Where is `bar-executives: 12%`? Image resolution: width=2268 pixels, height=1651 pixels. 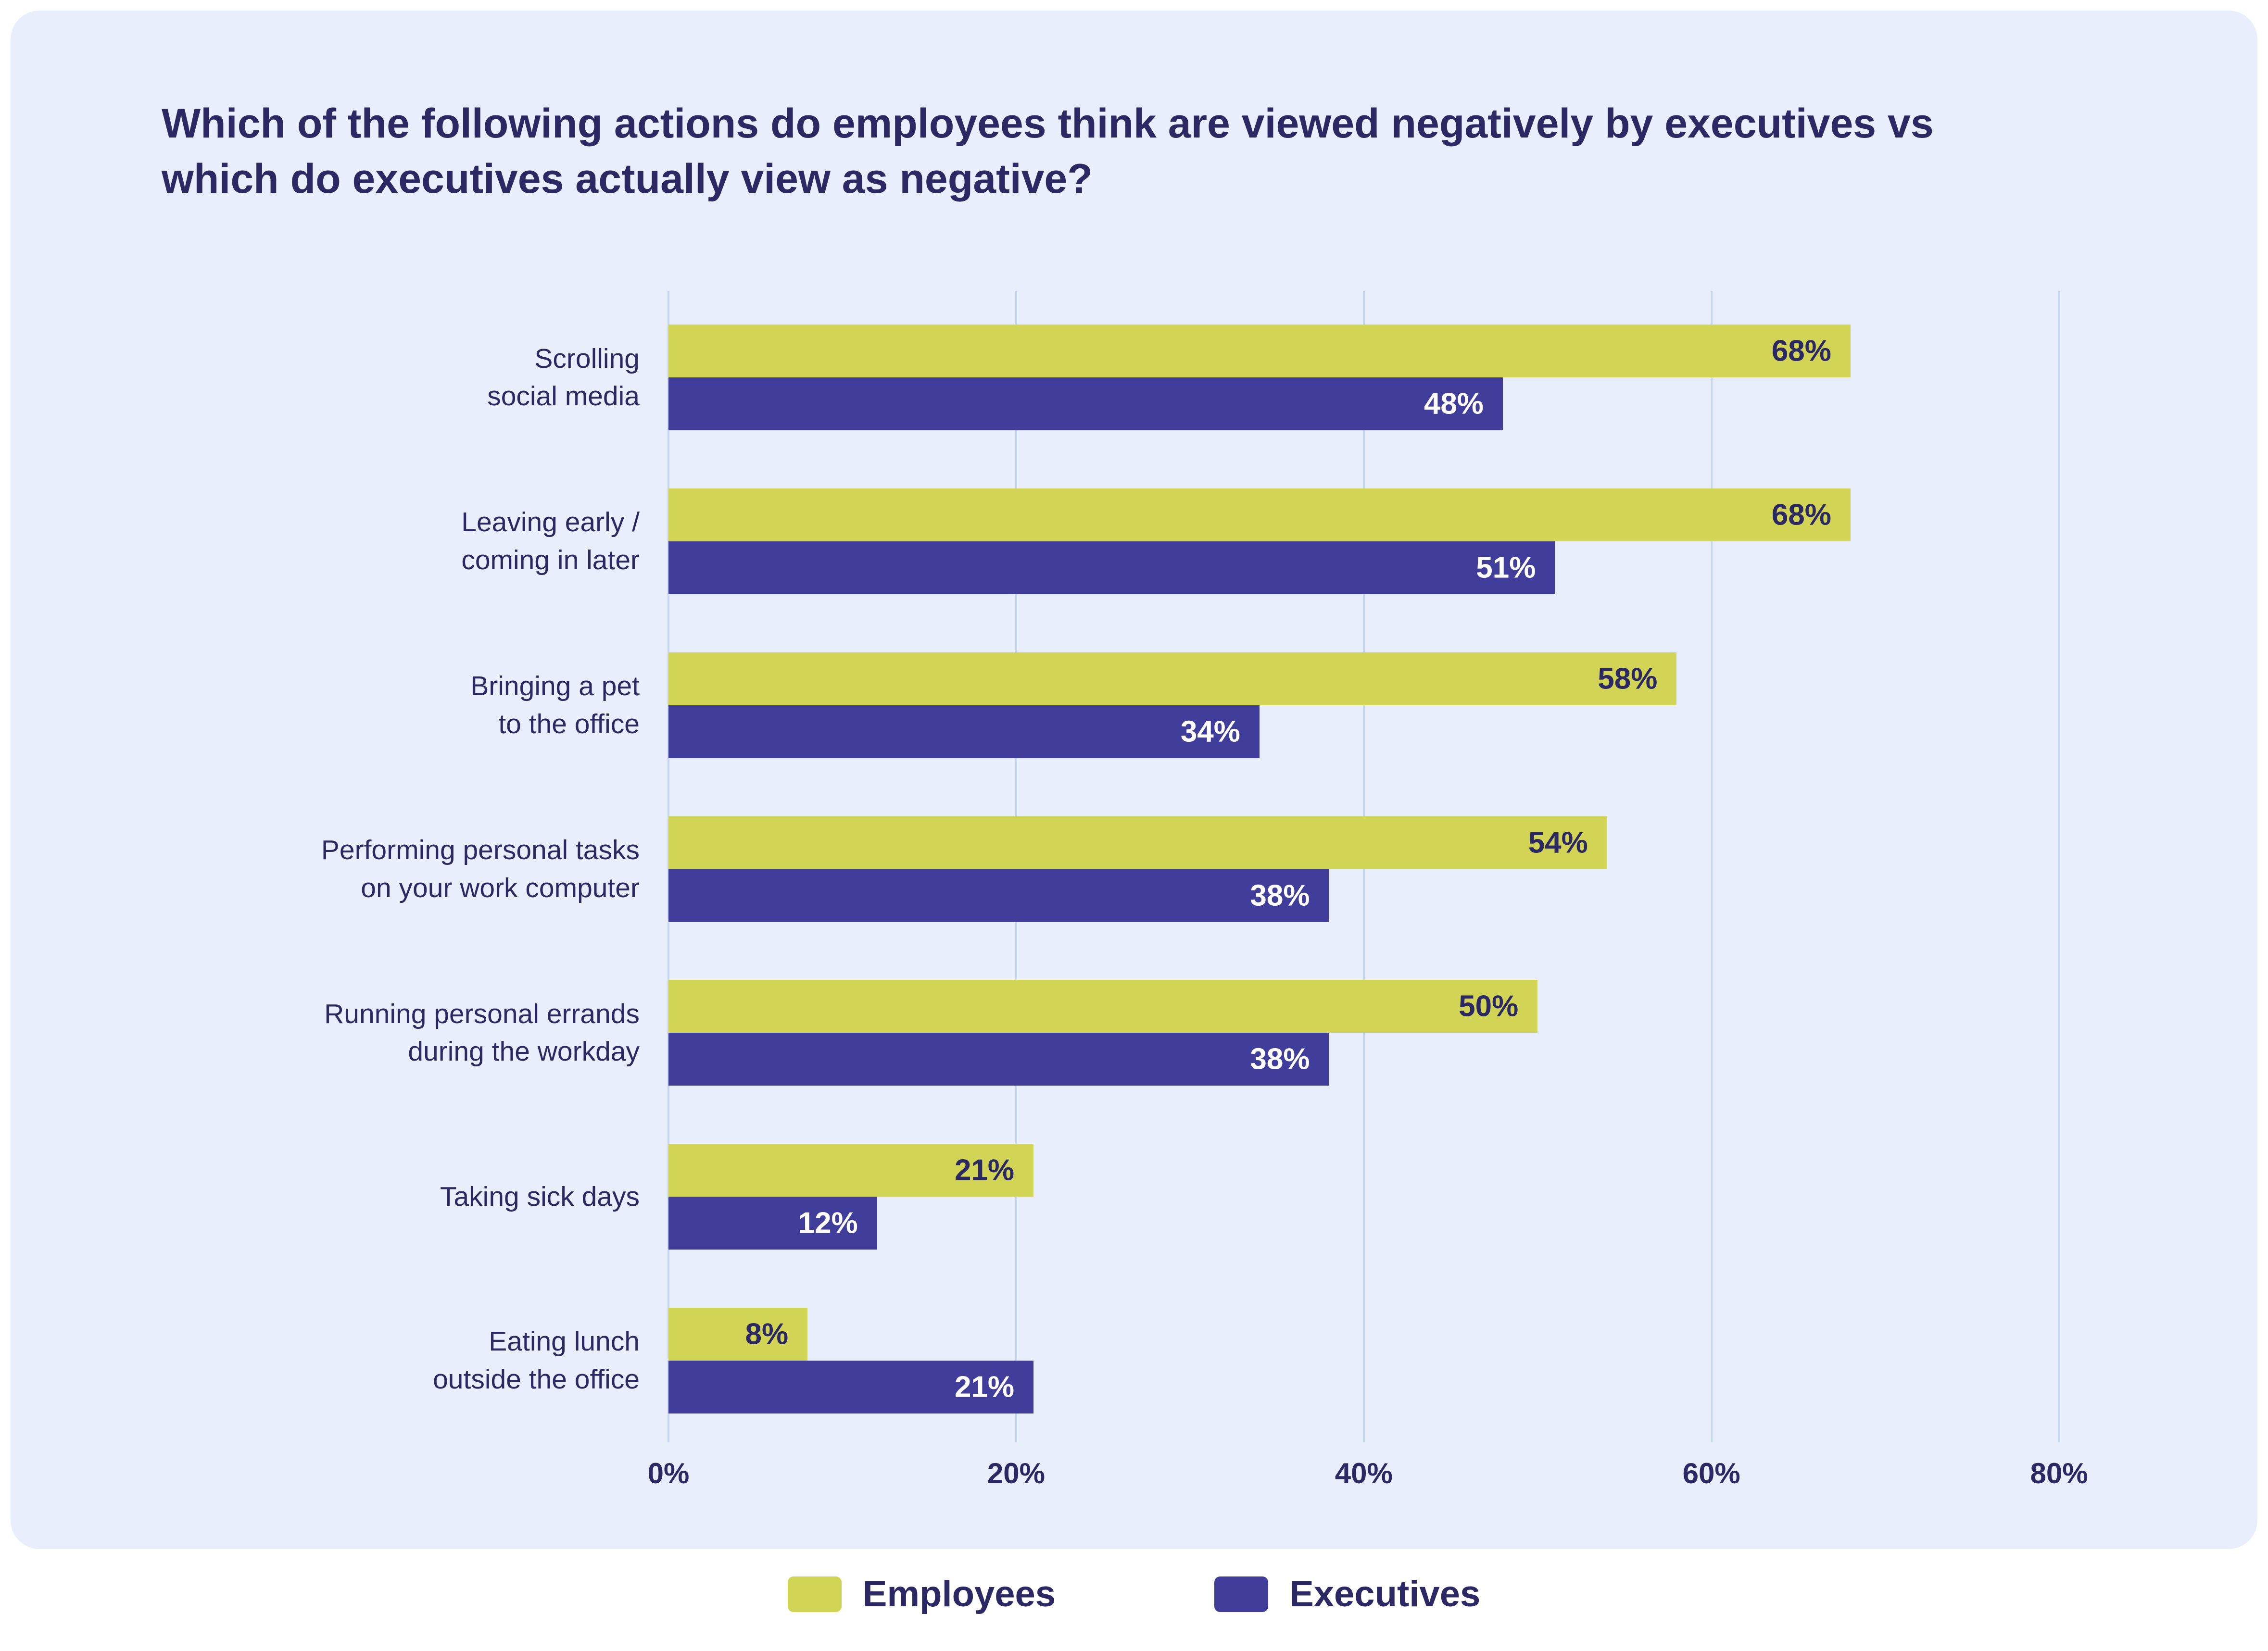 bar-executives: 12% is located at coordinates (773, 1223).